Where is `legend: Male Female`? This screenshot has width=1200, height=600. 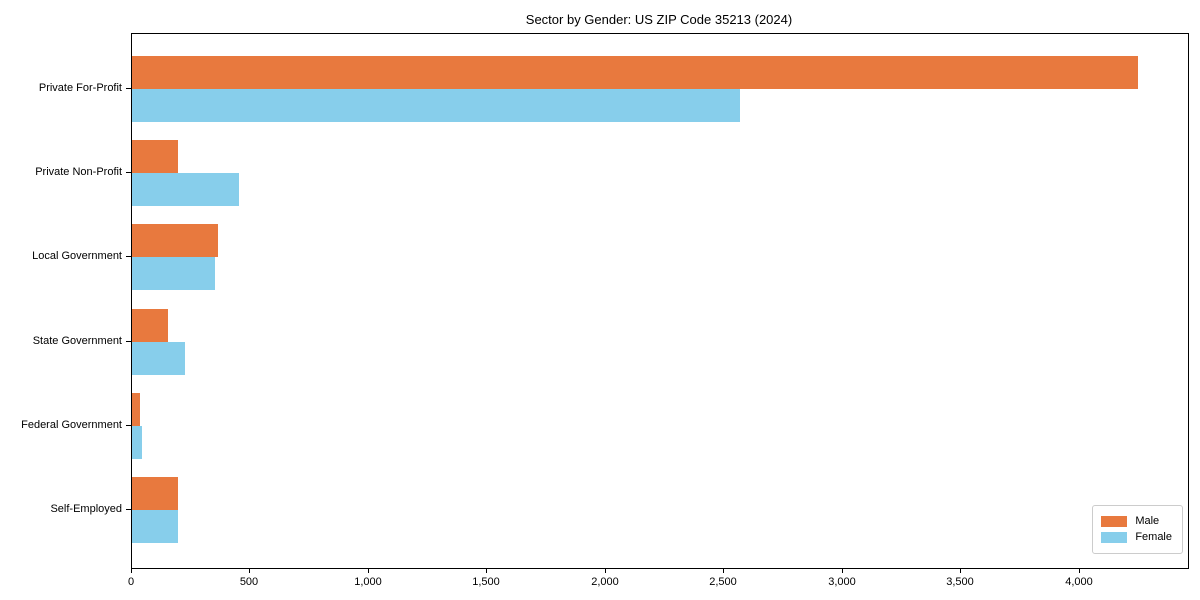
legend: Male Female is located at coordinates (1137, 529).